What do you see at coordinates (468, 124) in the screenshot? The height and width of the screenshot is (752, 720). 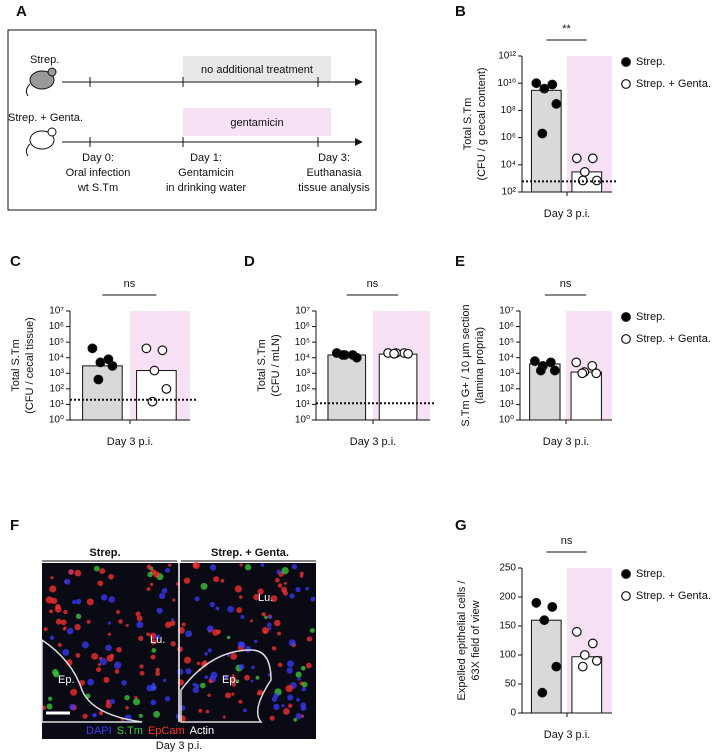 I see `y-axis-label: Total S.Tm` at bounding box center [468, 124].